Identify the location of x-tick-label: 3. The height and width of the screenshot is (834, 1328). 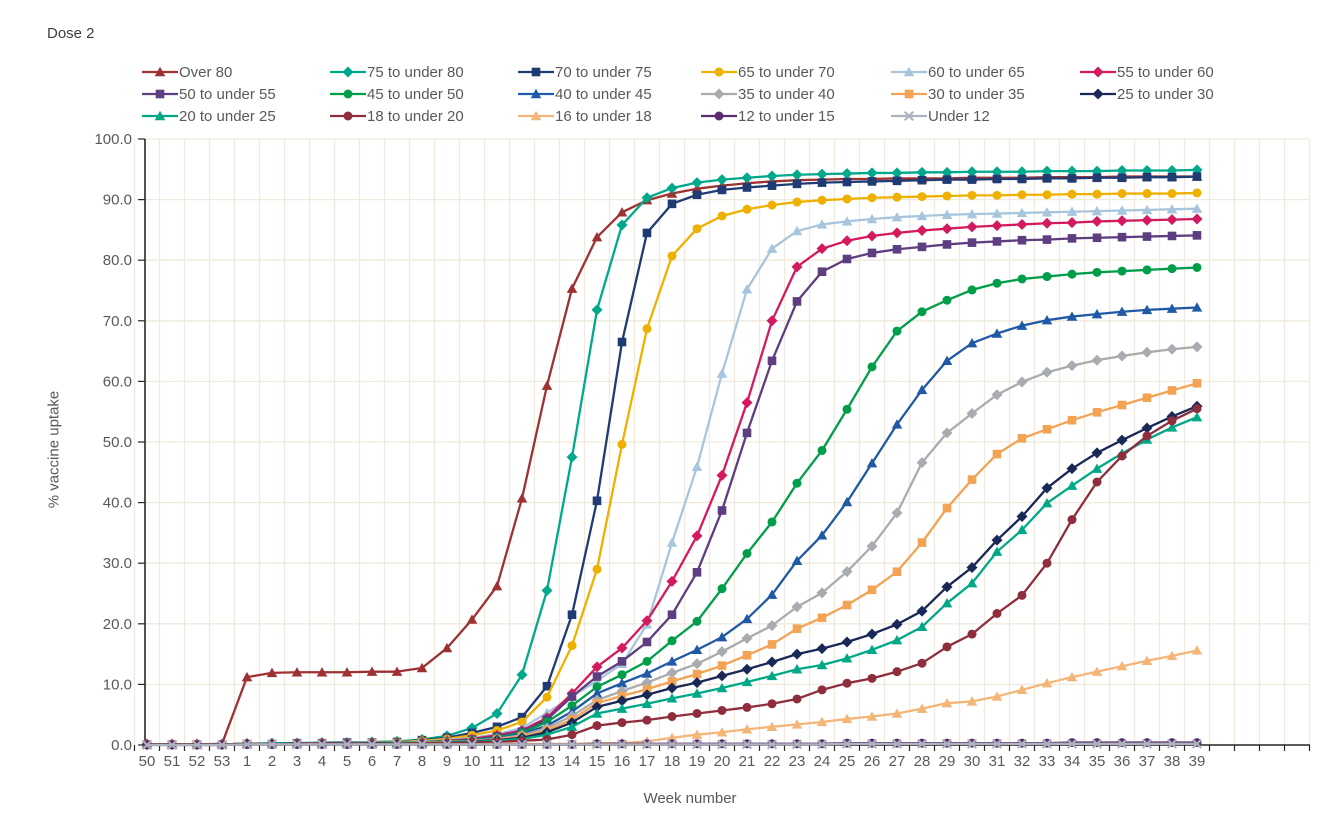
(297, 761).